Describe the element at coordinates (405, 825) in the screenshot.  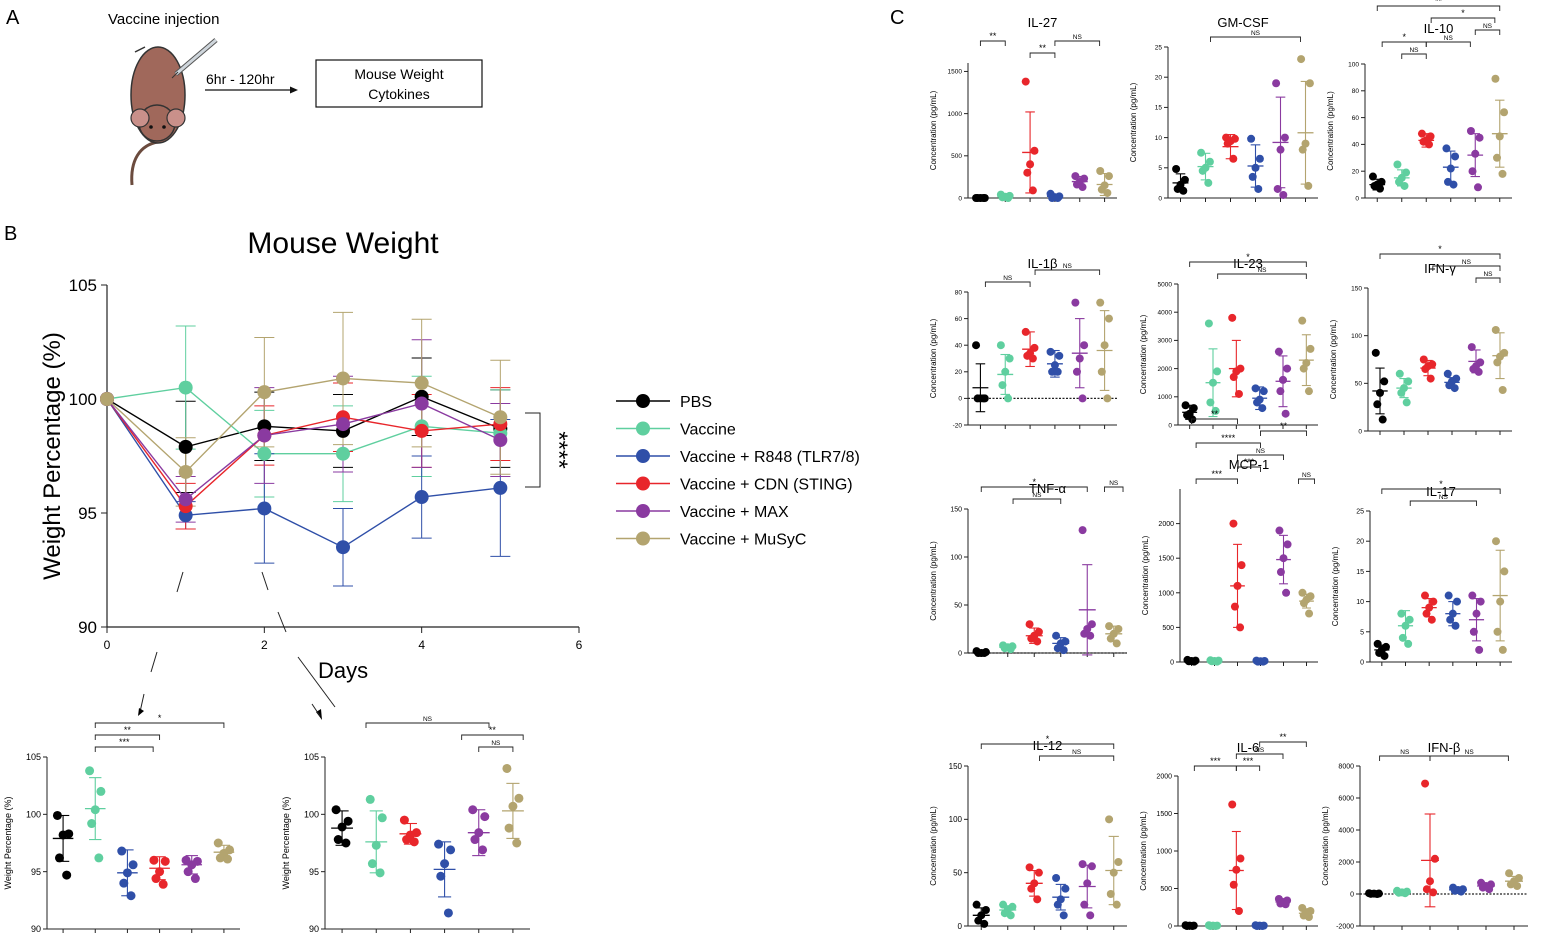
I see `dot-plot-weight_day2: 90 95 100 105 Weight Percentage (%) NS ** NS` at that location.